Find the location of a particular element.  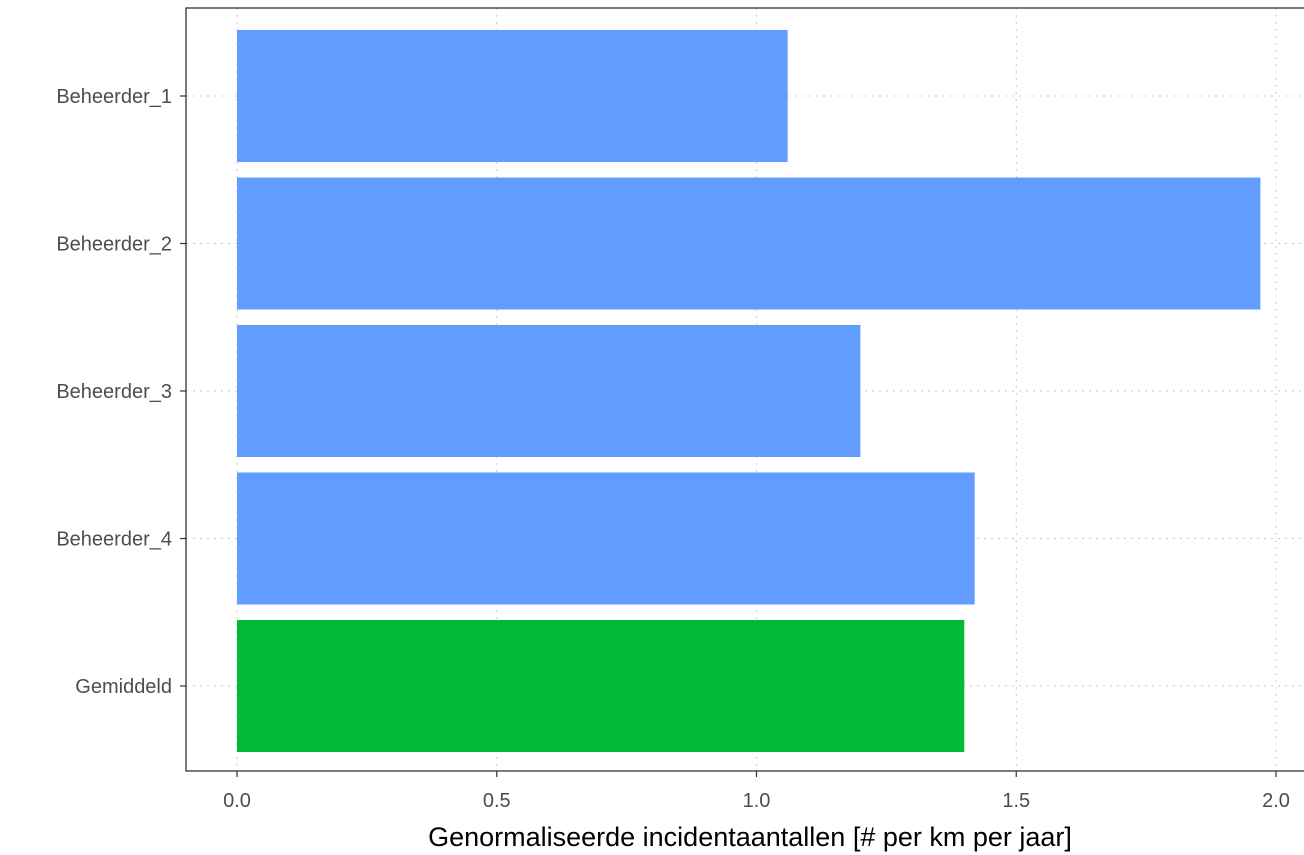

y-tick-label: Beheerder_3 is located at coordinates (114, 392).